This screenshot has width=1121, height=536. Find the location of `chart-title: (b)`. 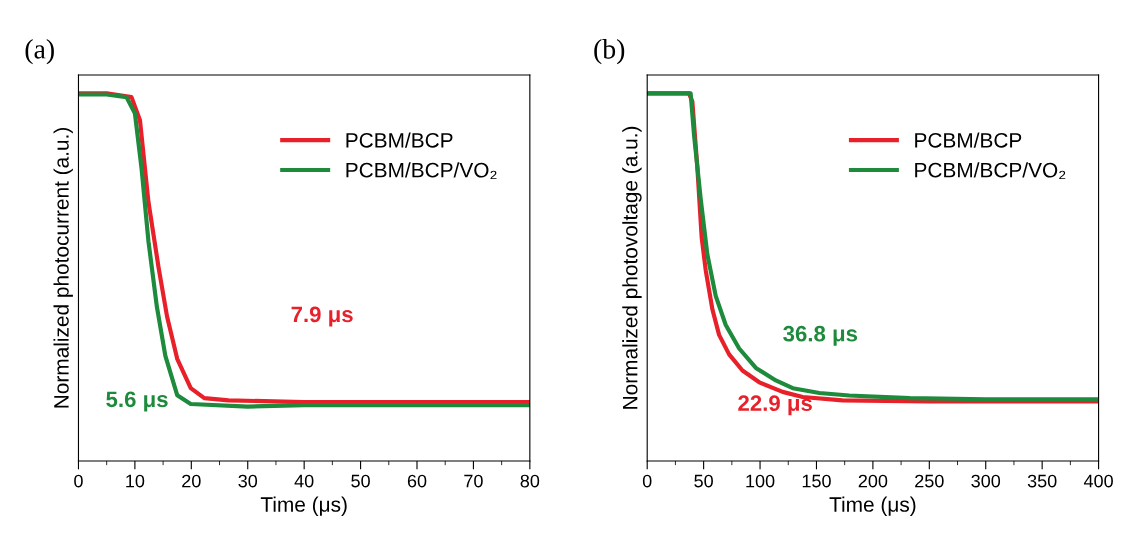

chart-title: (b) is located at coordinates (609, 52).